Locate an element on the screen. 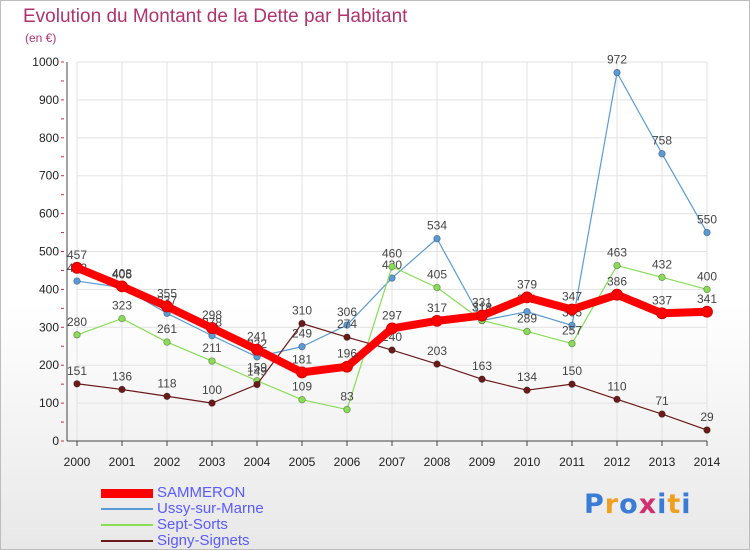  proxiti-logo: Proxiti is located at coordinates (638, 504).